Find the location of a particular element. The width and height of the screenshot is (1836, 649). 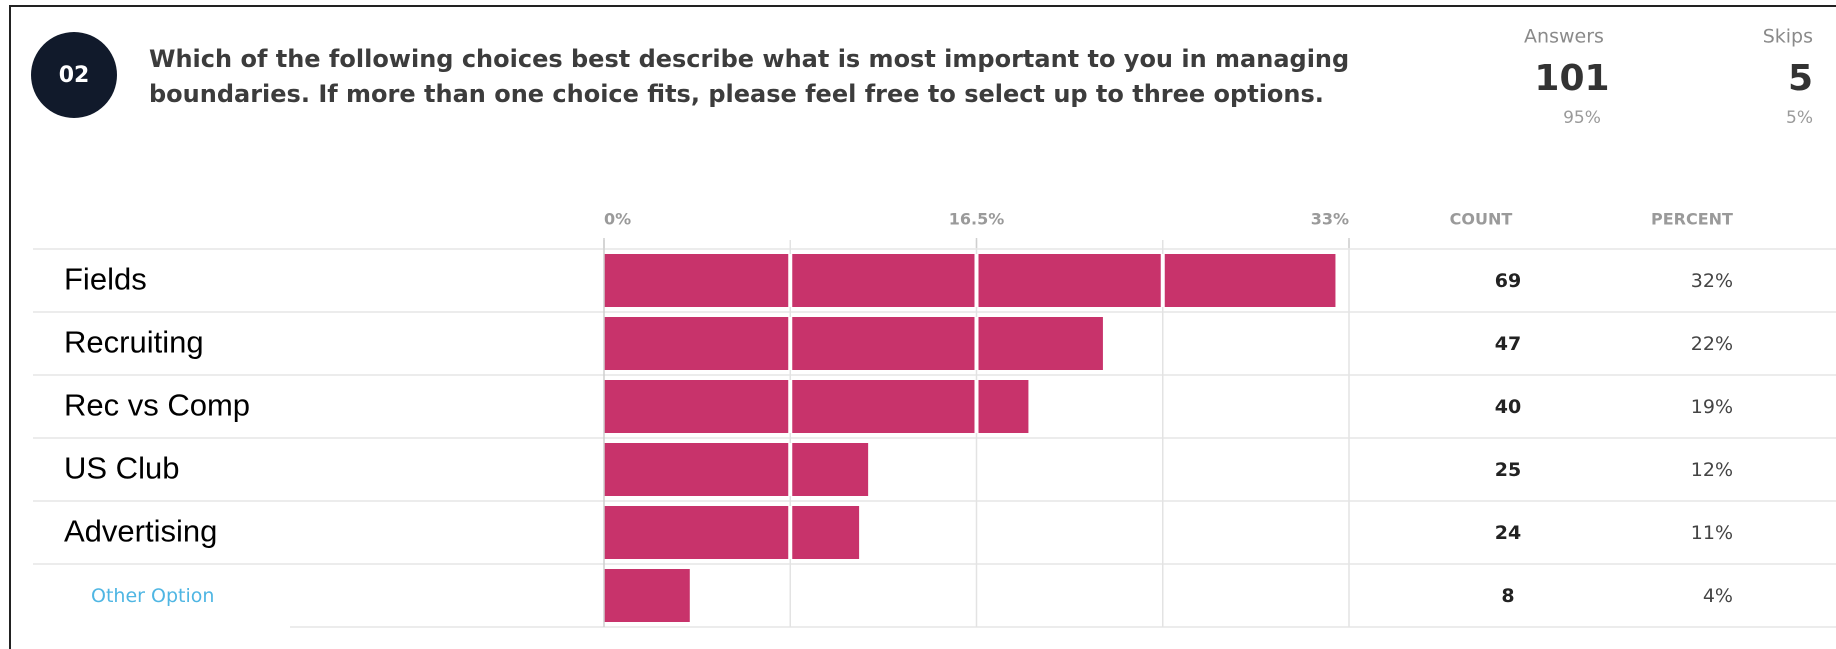

column-header: COUNT is located at coordinates (1481, 219).